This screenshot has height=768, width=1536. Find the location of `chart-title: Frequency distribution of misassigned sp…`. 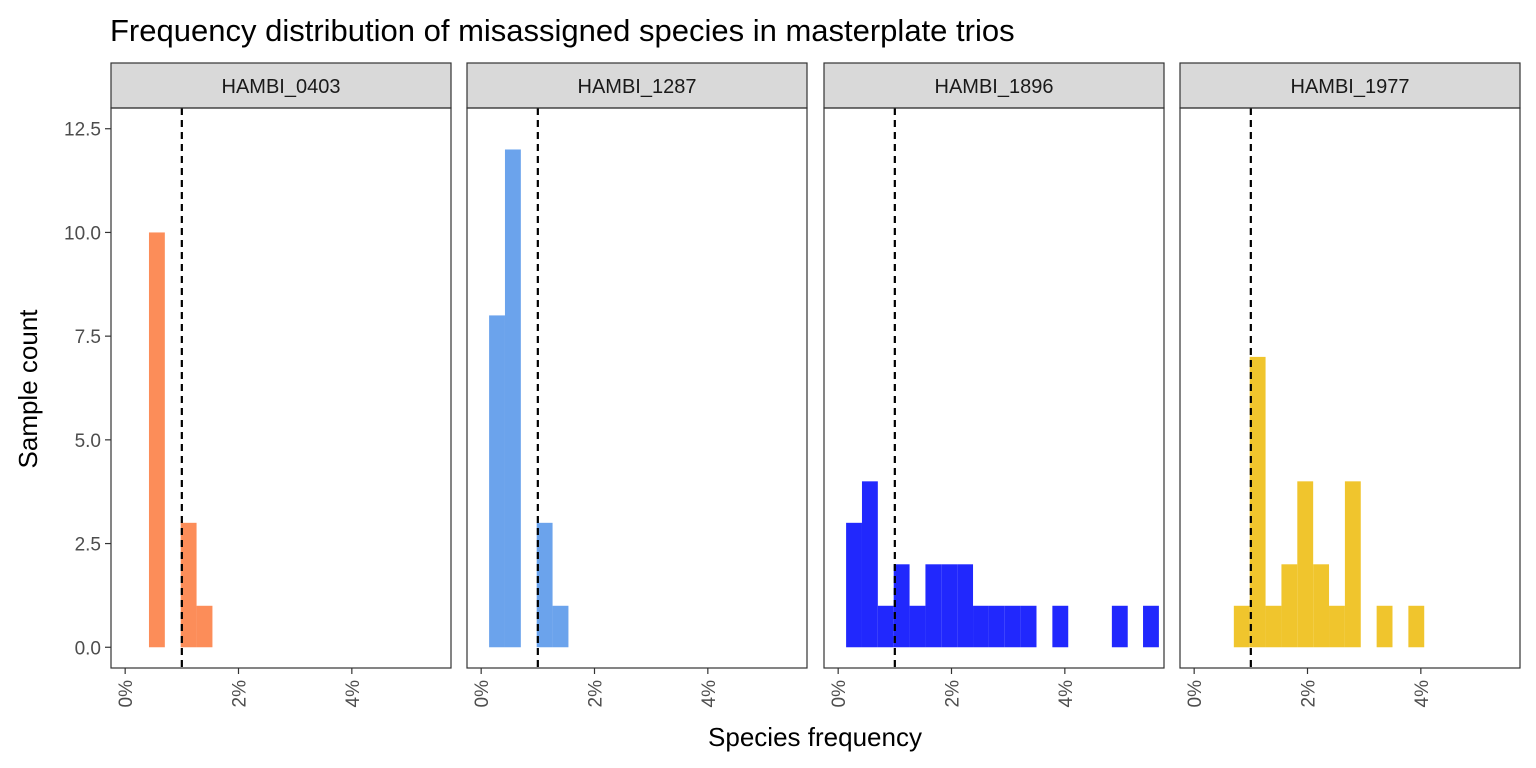

chart-title: Frequency distribution of misassigned sp… is located at coordinates (562, 30).